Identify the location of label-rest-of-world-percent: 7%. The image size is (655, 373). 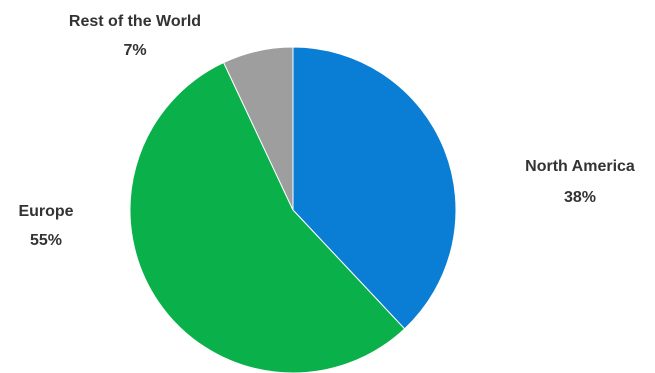
(134, 50).